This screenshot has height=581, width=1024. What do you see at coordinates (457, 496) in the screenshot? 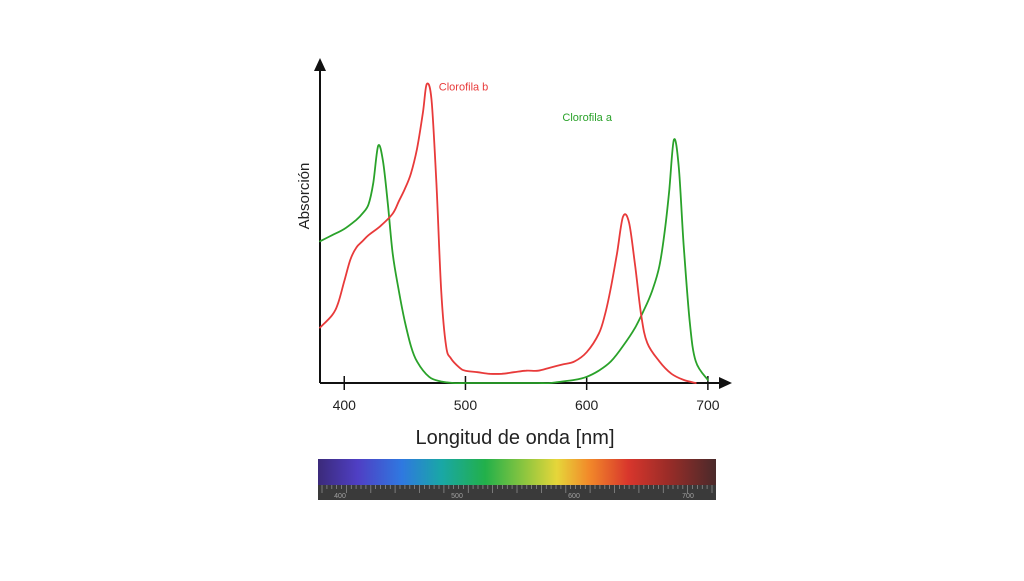
I see `spectrum-label-500: 500` at bounding box center [457, 496].